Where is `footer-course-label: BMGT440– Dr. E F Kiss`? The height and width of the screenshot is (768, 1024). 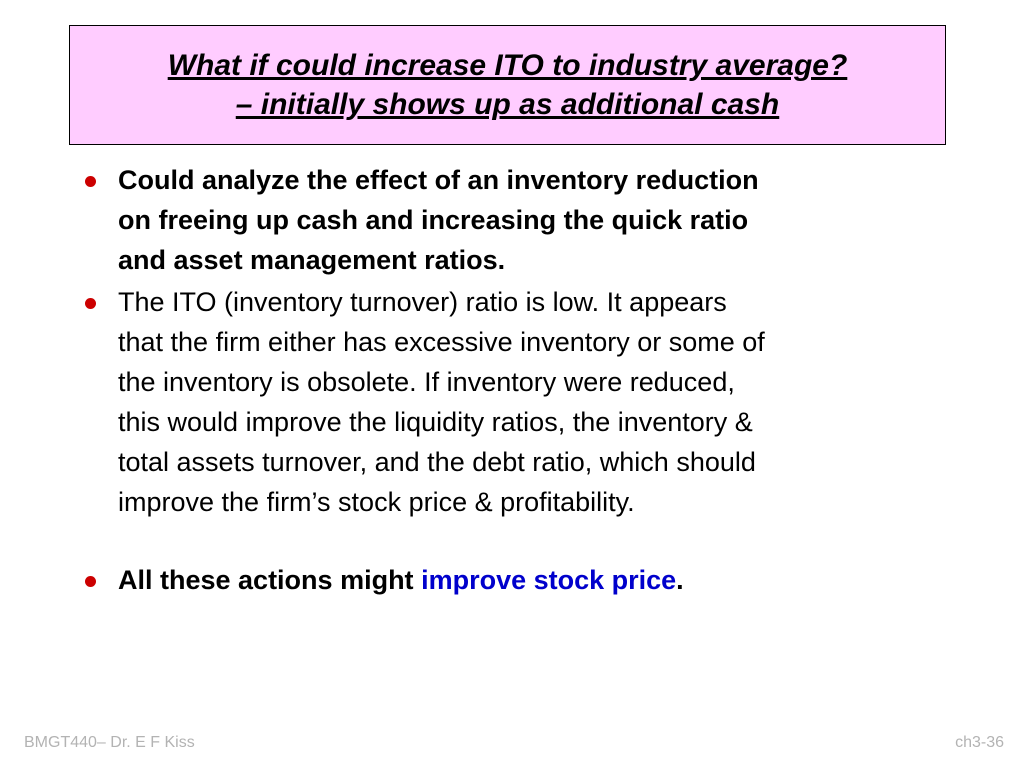 footer-course-label: BMGT440– Dr. E F Kiss is located at coordinates (109, 742).